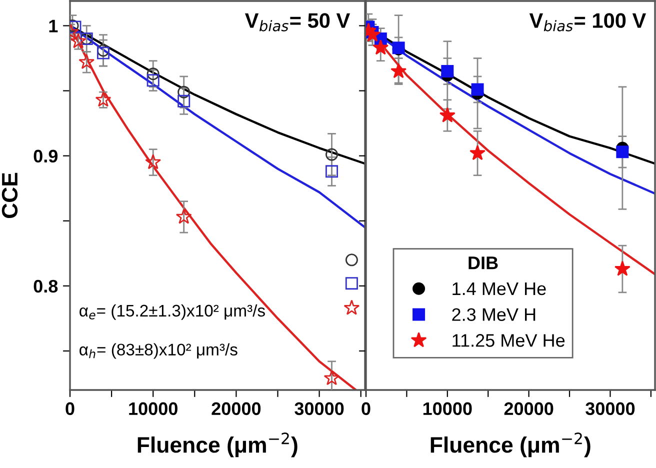  What do you see at coordinates (297, 22) in the screenshot?
I see `annotation: V$_{bias}$= 50 V` at bounding box center [297, 22].